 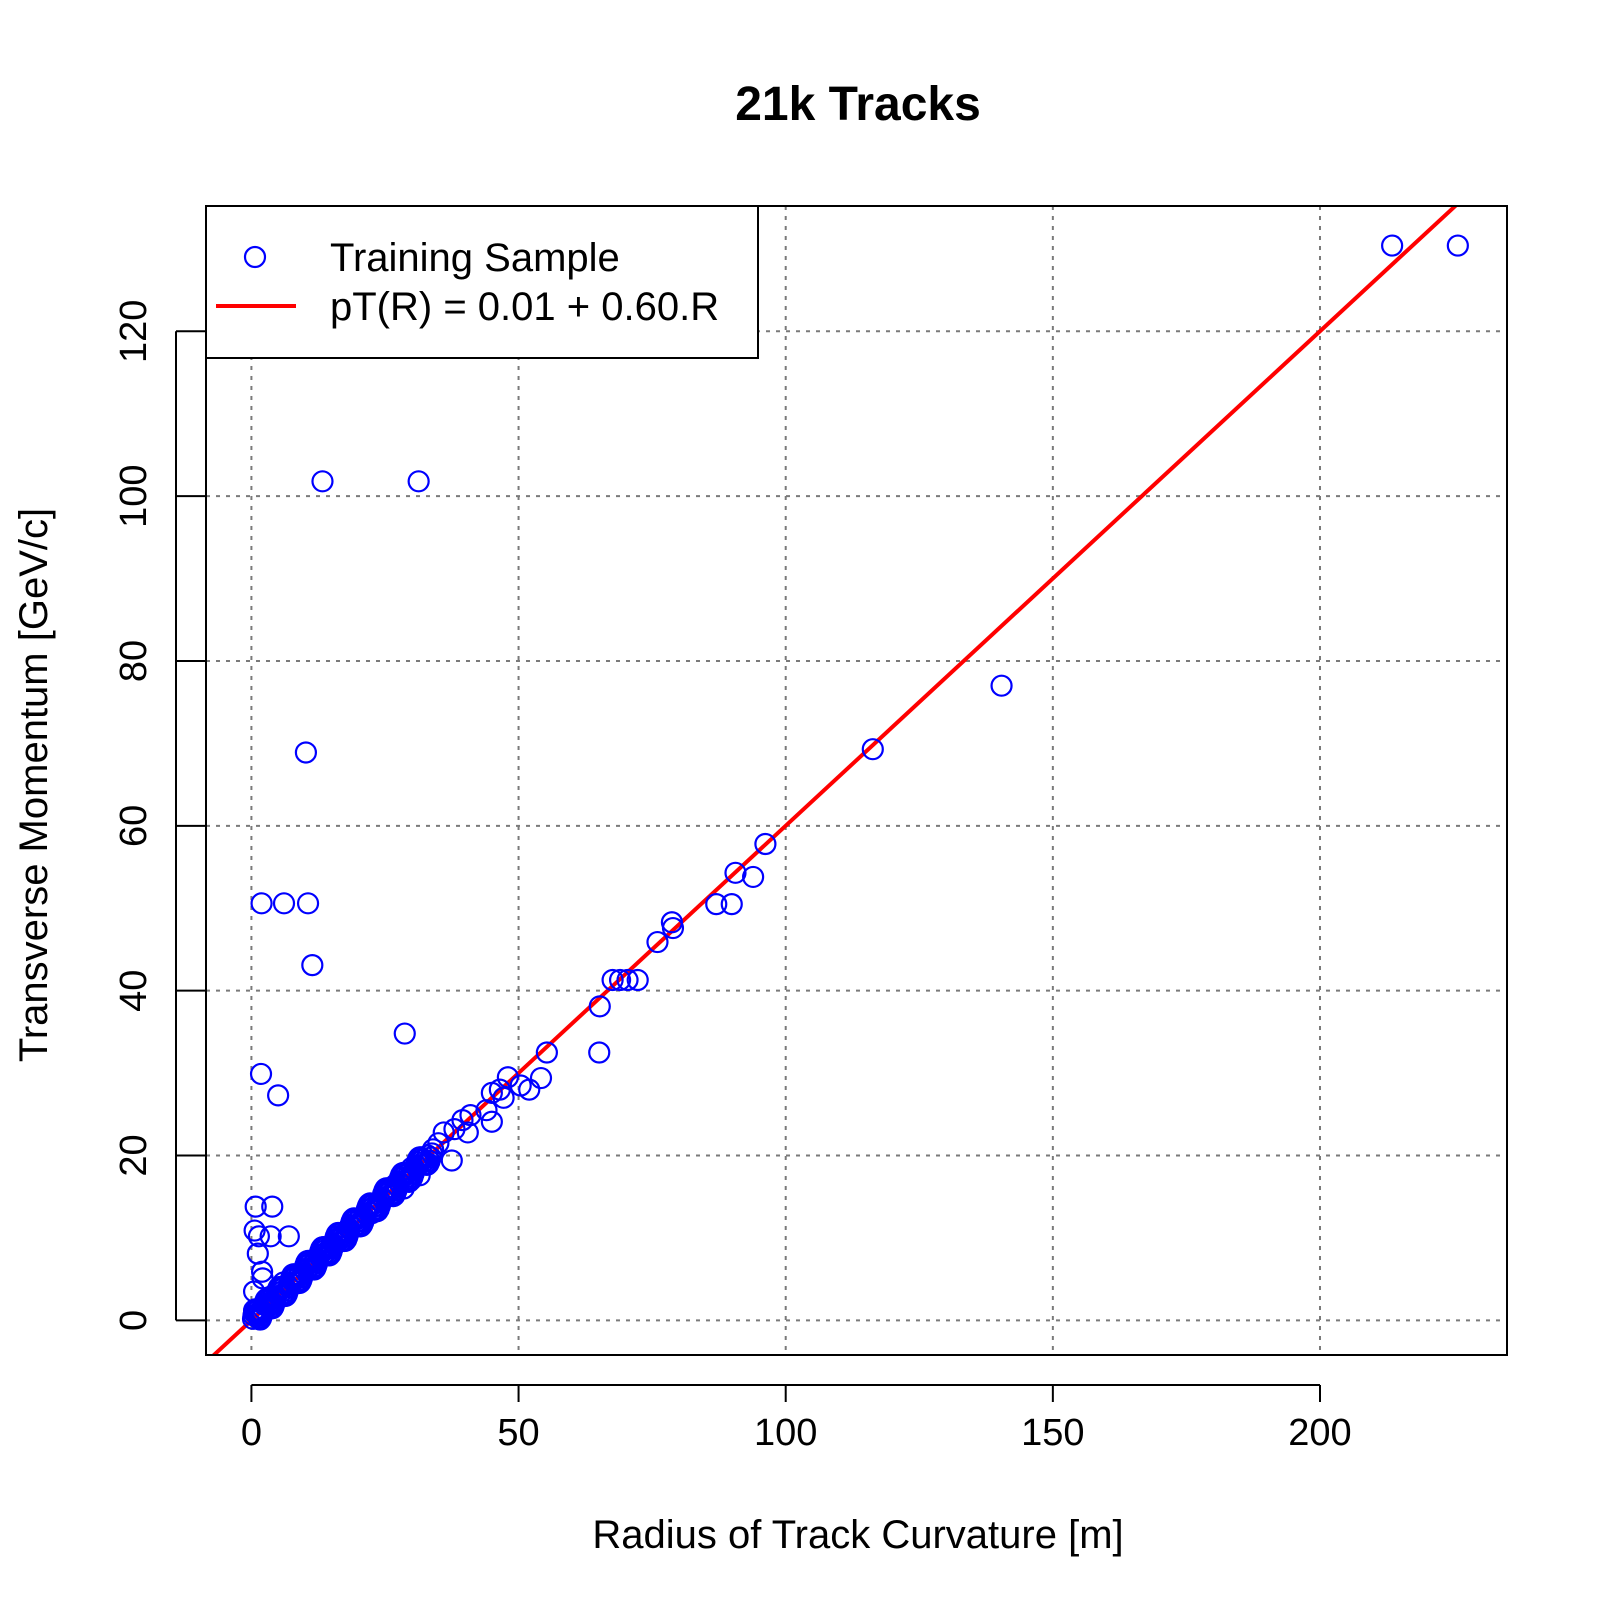 I want to click on legend-marker-points, so click(x=255, y=257).